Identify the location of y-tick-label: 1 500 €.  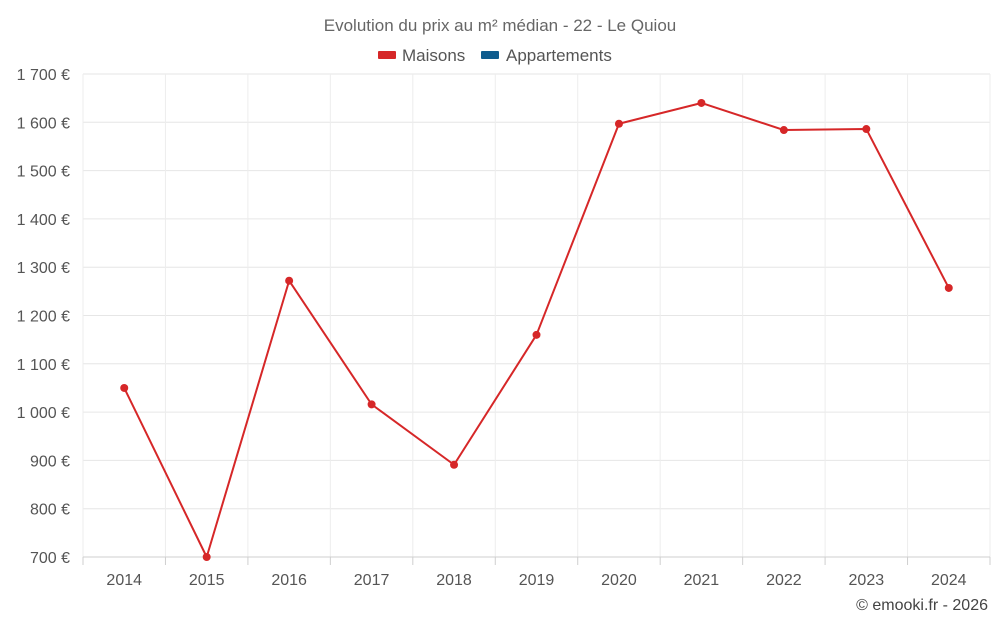
(43, 172).